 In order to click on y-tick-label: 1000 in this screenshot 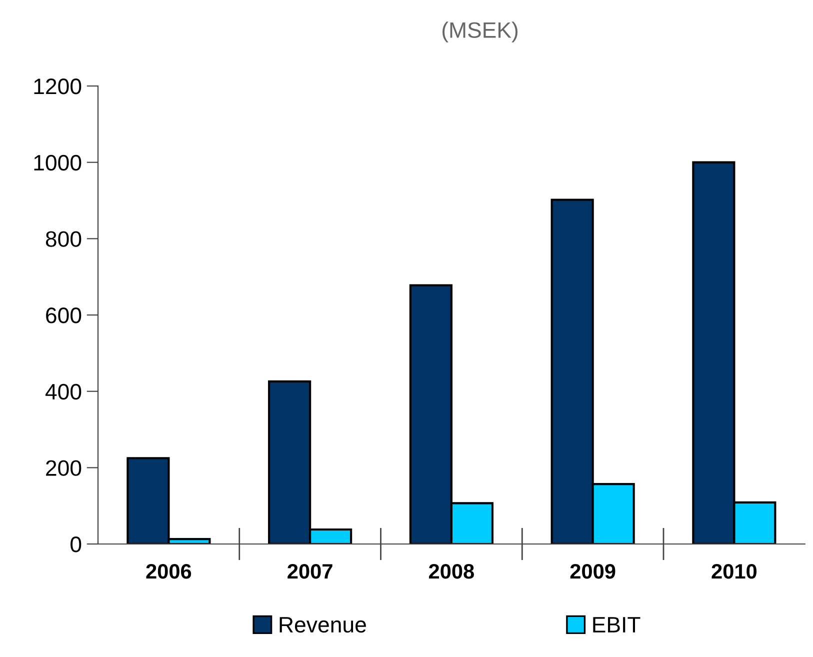, I will do `click(58, 162)`.